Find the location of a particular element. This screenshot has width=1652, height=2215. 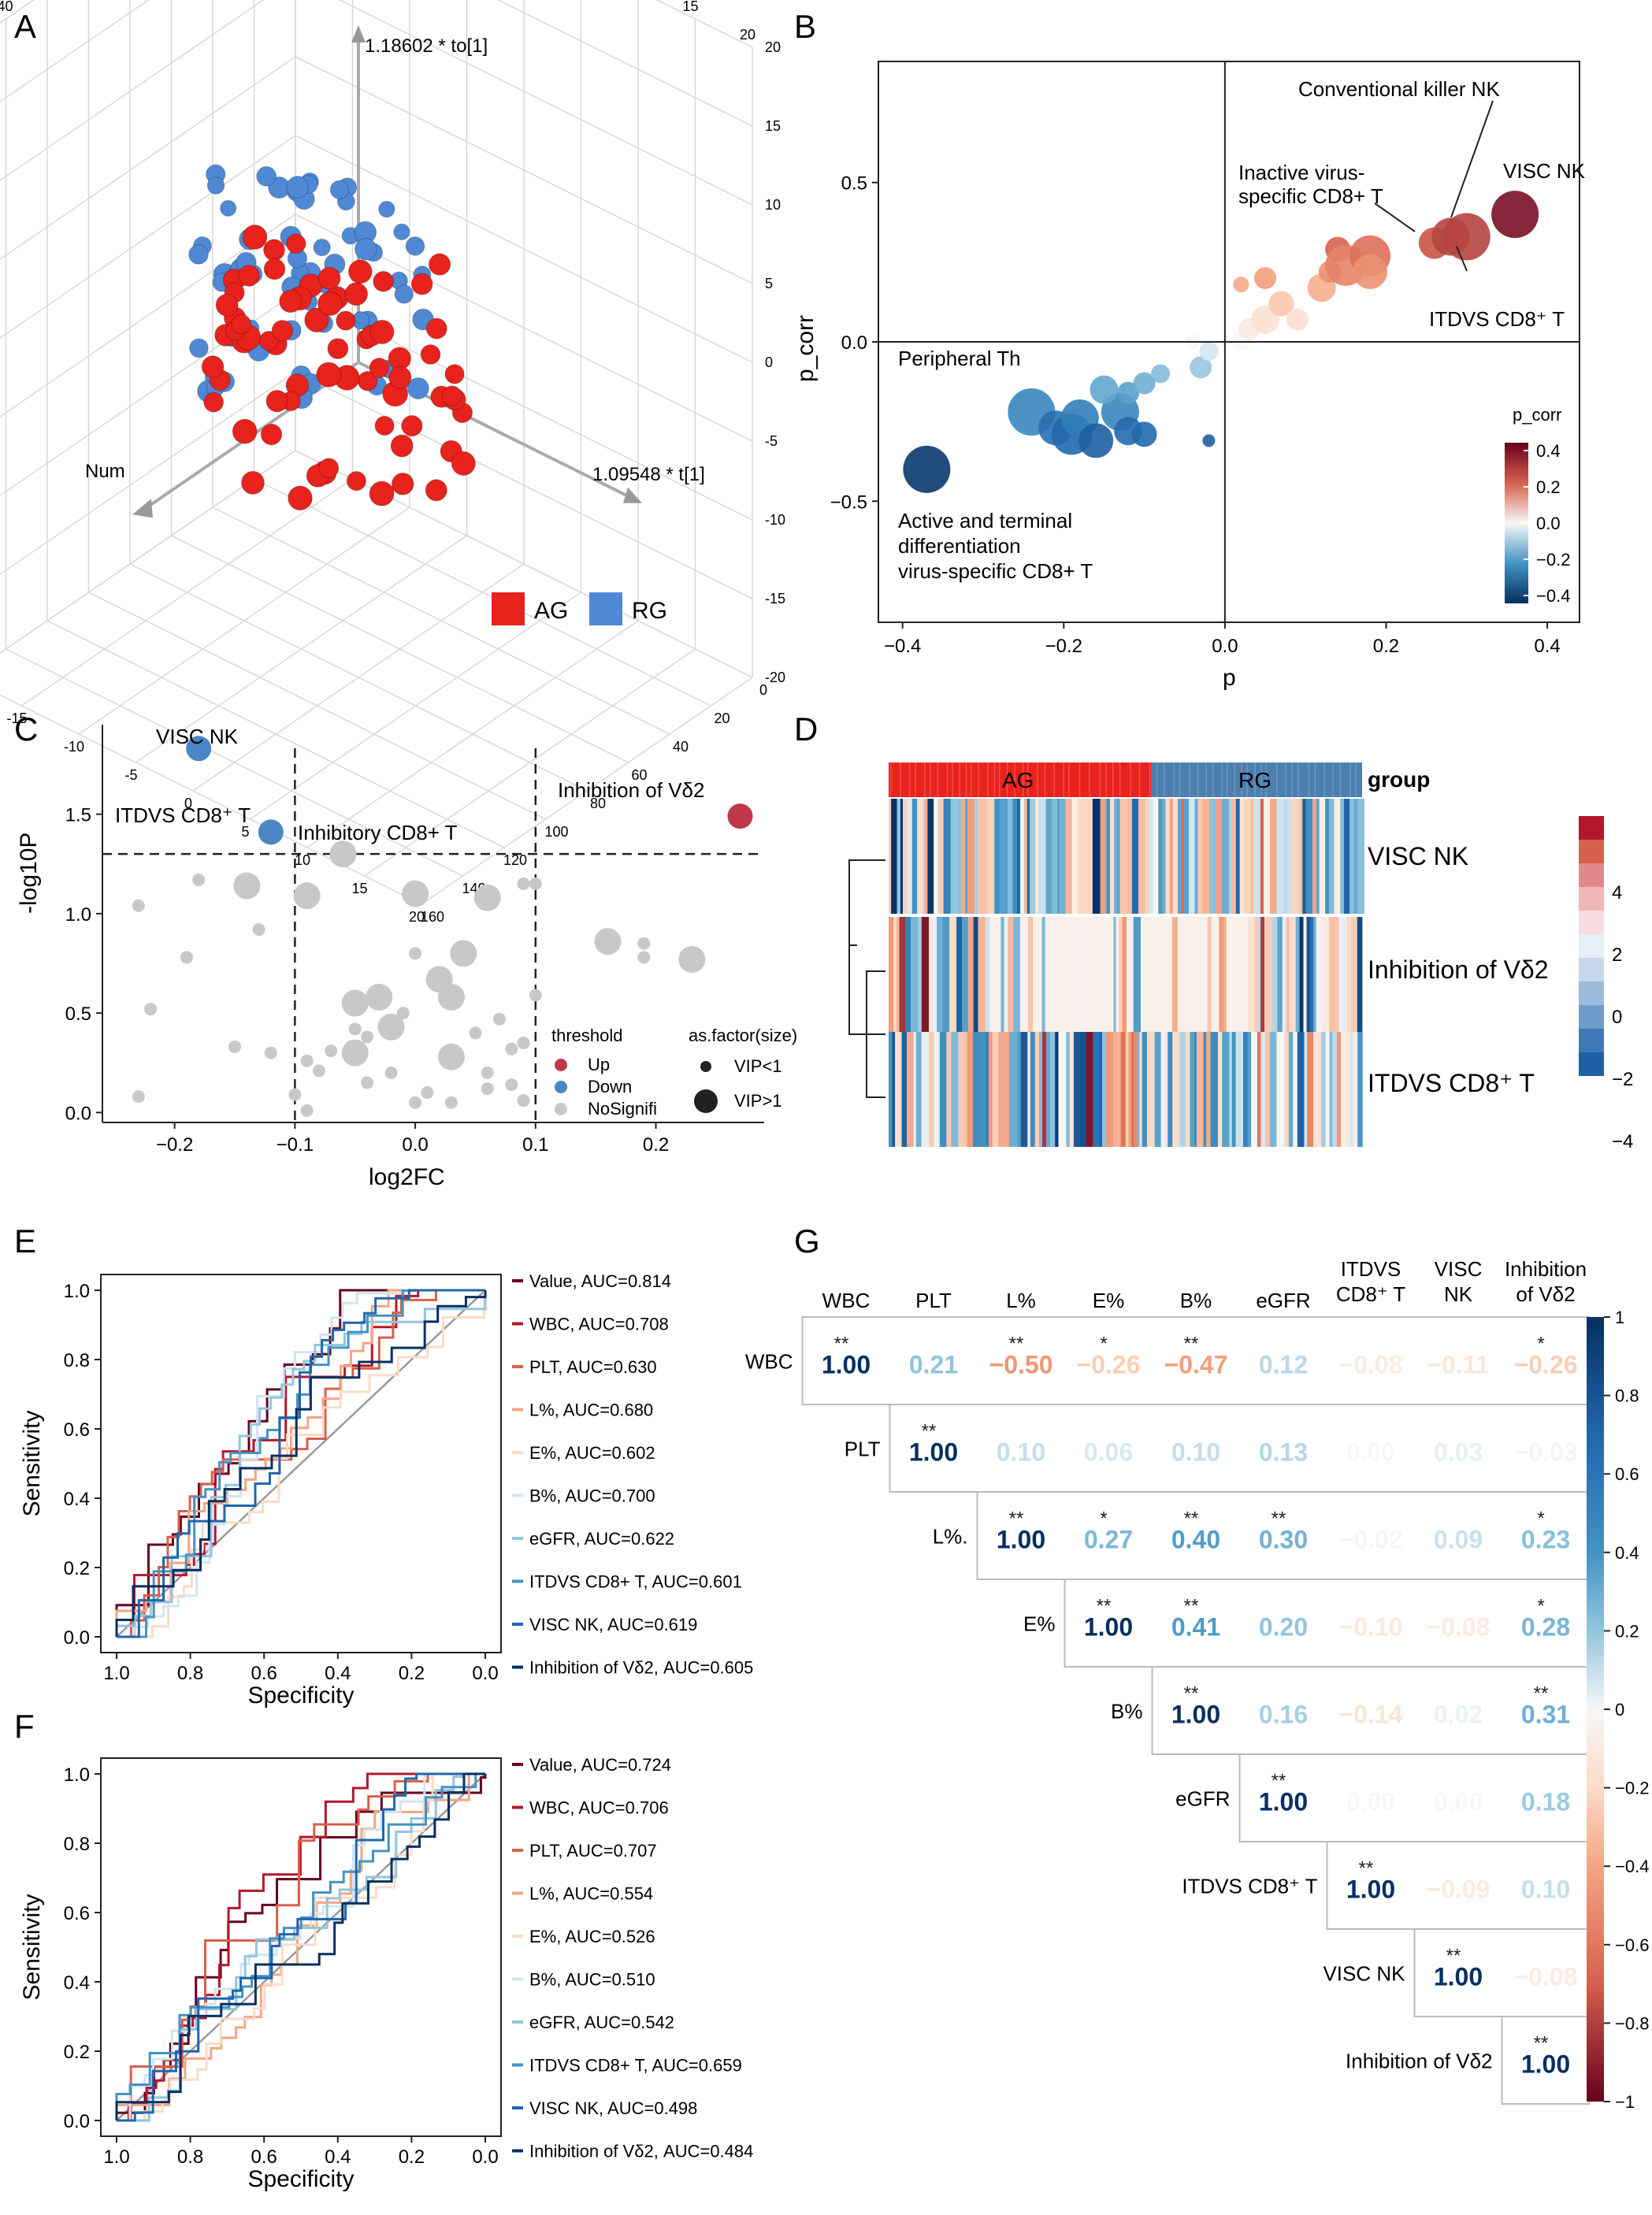

cbar-tick-label: 0.2 is located at coordinates (1627, 1631).